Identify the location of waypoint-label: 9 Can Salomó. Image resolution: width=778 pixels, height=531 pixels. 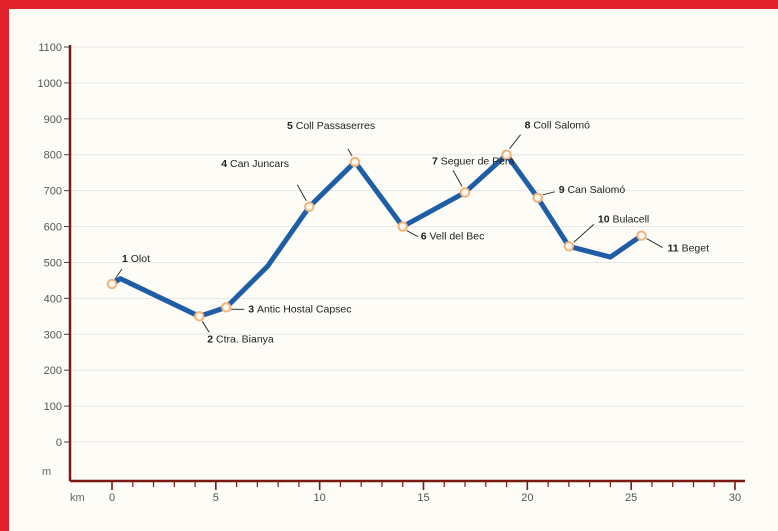
(592, 190).